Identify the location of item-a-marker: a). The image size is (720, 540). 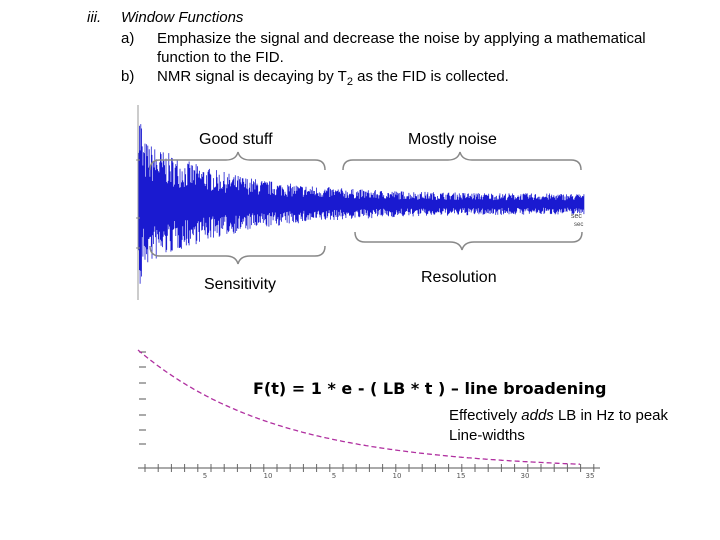
(128, 38).